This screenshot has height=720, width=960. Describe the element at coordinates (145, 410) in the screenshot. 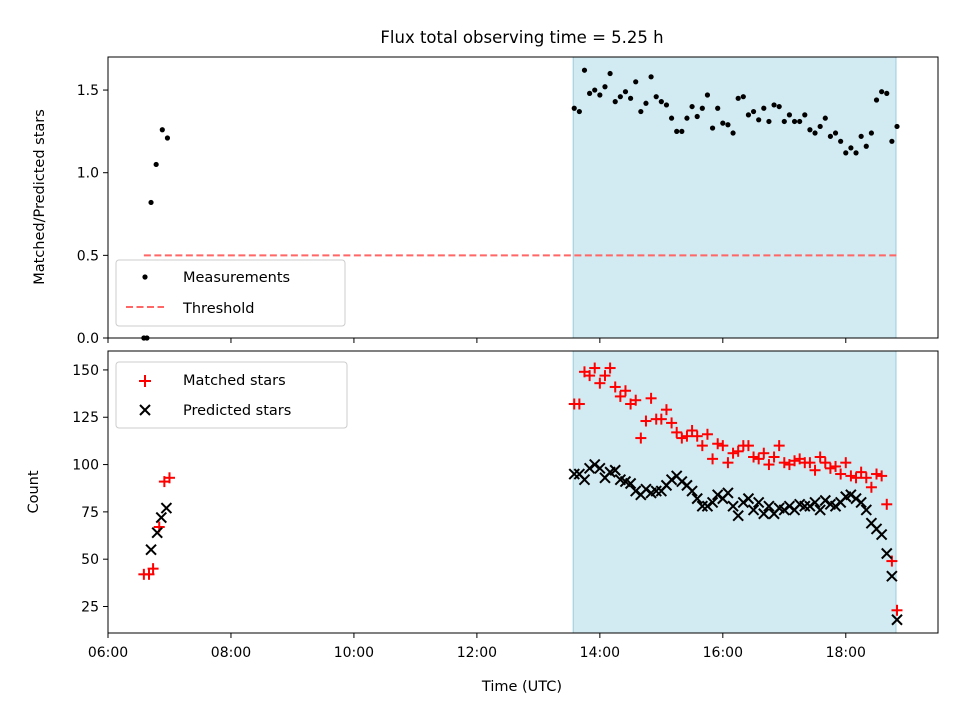

I see `legend-x-marker` at that location.